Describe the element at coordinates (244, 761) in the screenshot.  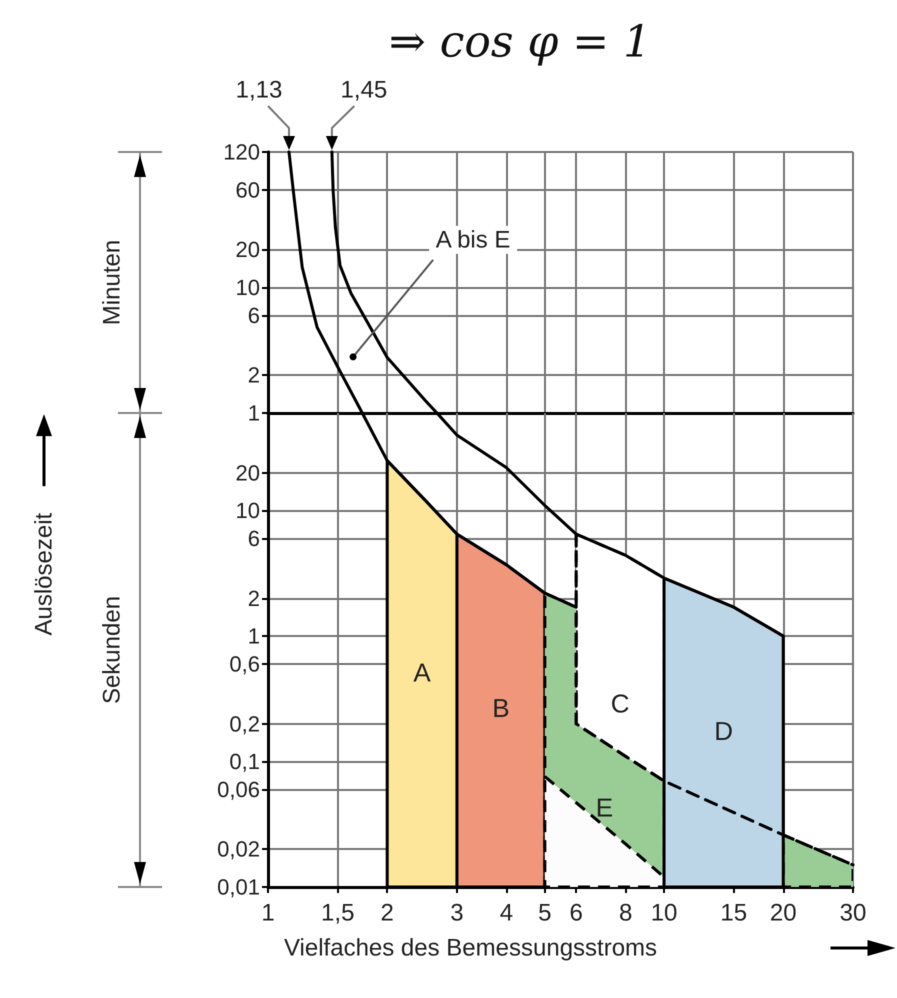
I see `y-tick-label: 0,1` at that location.